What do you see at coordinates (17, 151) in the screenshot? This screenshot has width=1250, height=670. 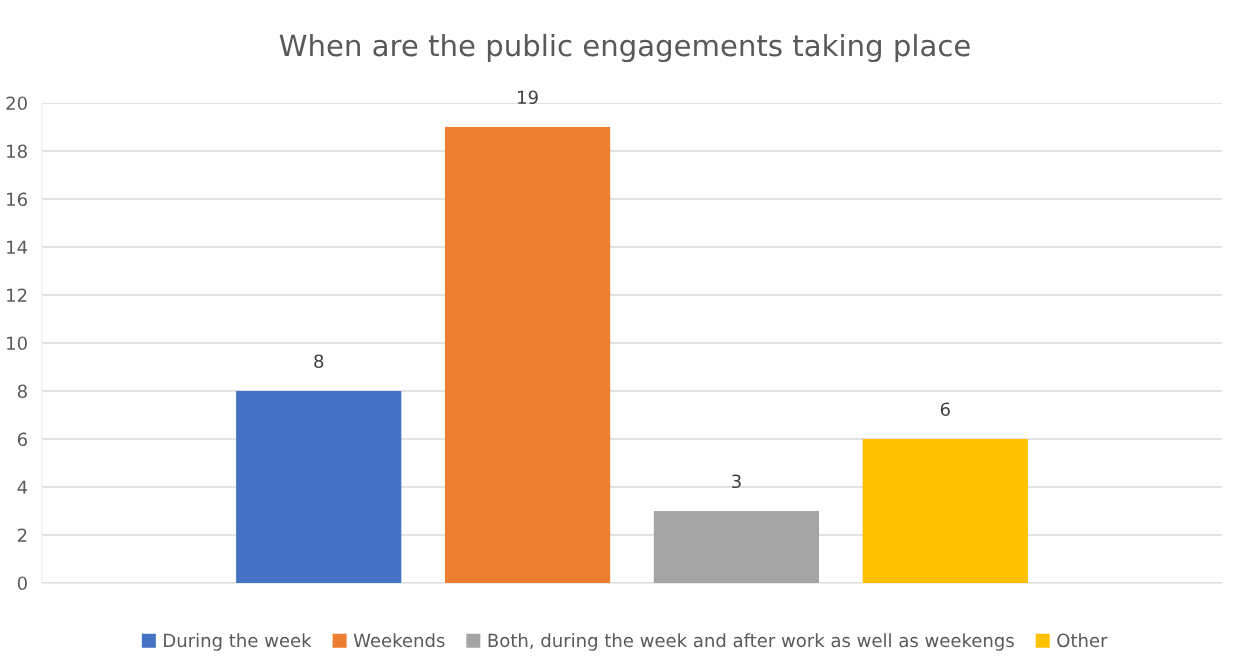 I see `y-tick-label: 18` at bounding box center [17, 151].